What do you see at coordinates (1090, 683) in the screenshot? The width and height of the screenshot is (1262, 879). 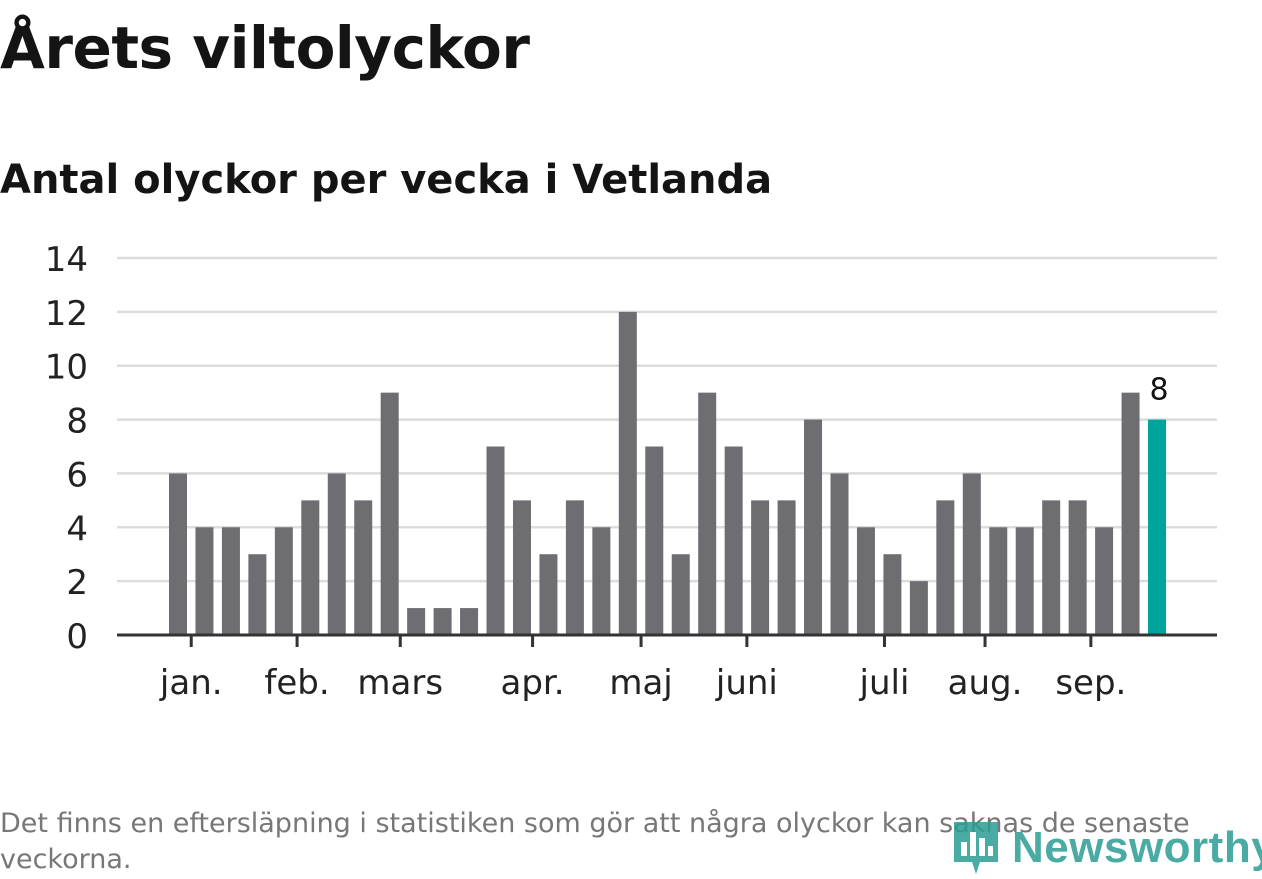 I see `x-tick-label: sep.` at bounding box center [1090, 683].